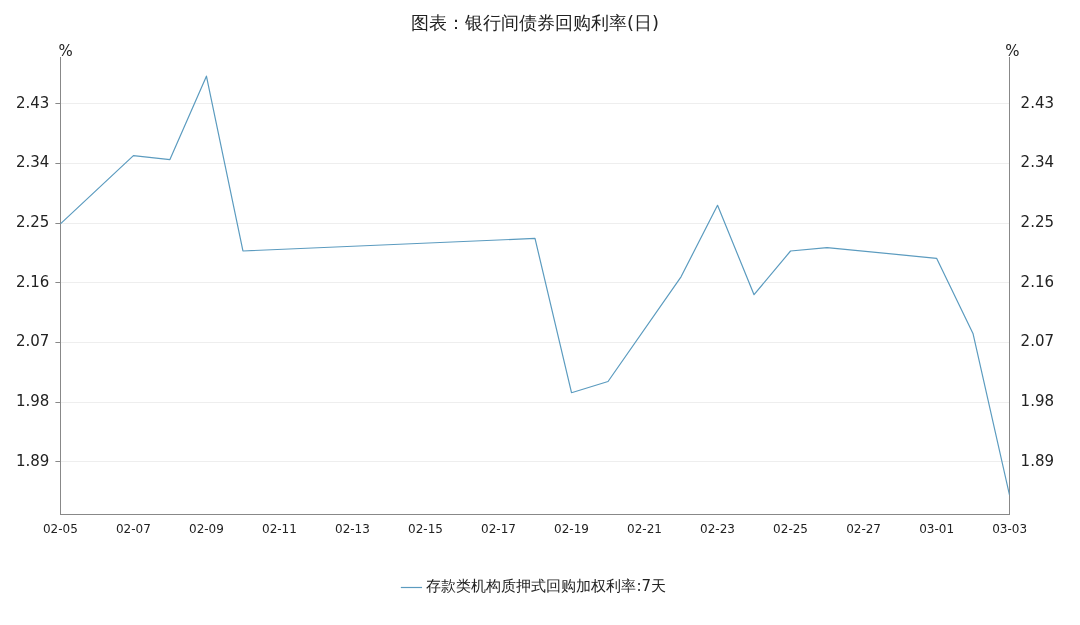 The image size is (1080, 625). I want to click on x-tick-label: 02-25, so click(790, 528).